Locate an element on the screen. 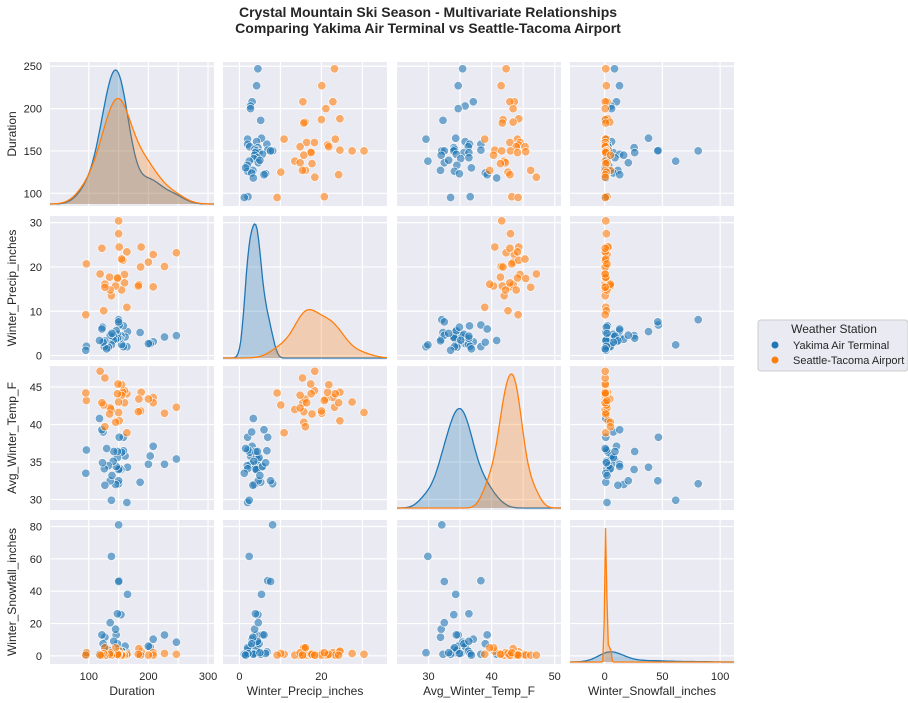  y-tick-label: 20 is located at coordinates (36, 268).